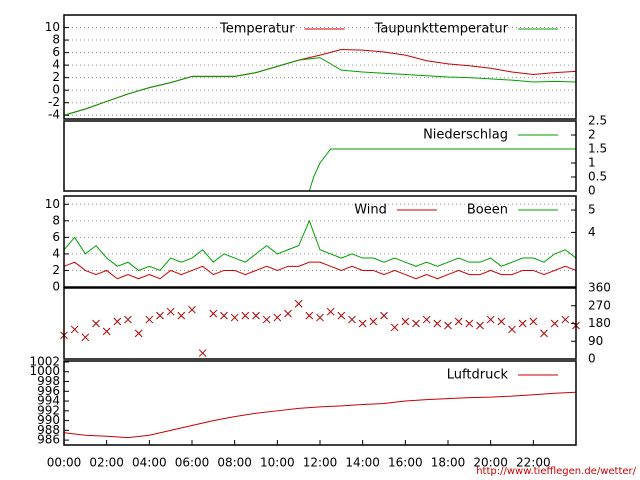 This screenshot has width=640, height=480. What do you see at coordinates (487, 210) in the screenshot?
I see `legend-label: Boeen` at bounding box center [487, 210].